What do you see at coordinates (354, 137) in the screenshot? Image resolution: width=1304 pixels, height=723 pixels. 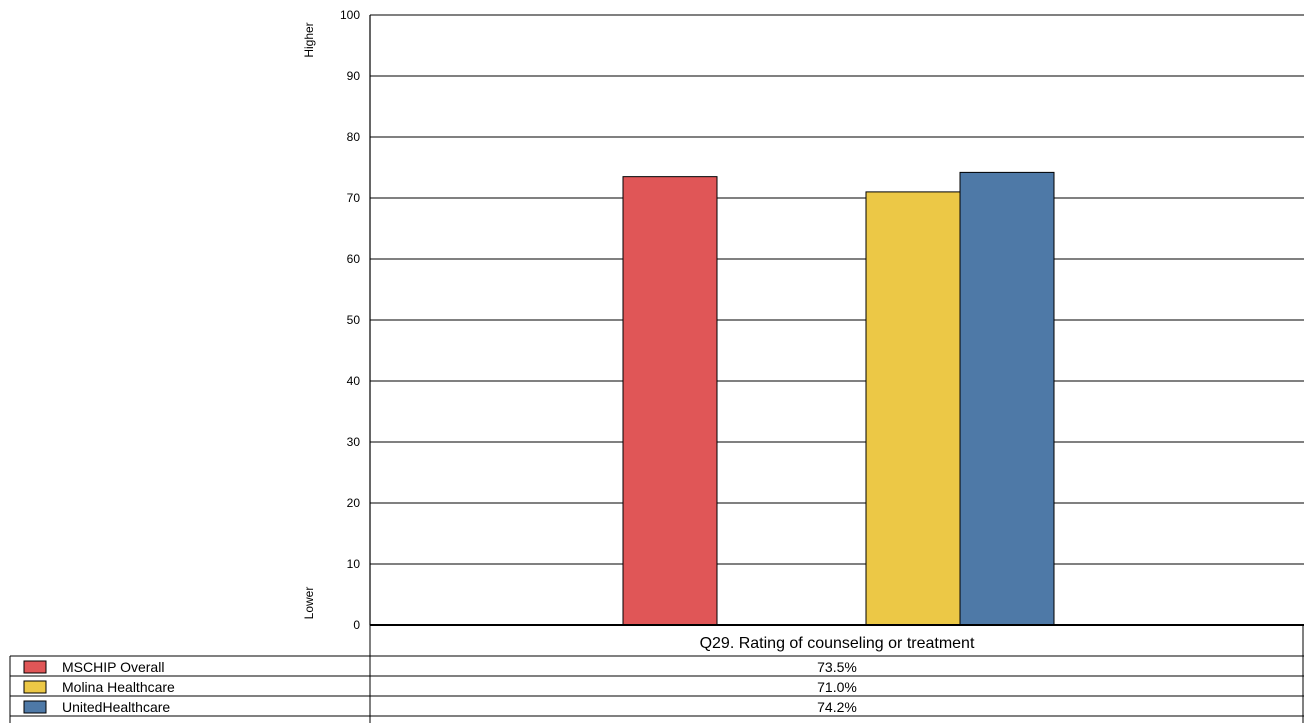 I see `y-tick-label-80: 80` at bounding box center [354, 137].